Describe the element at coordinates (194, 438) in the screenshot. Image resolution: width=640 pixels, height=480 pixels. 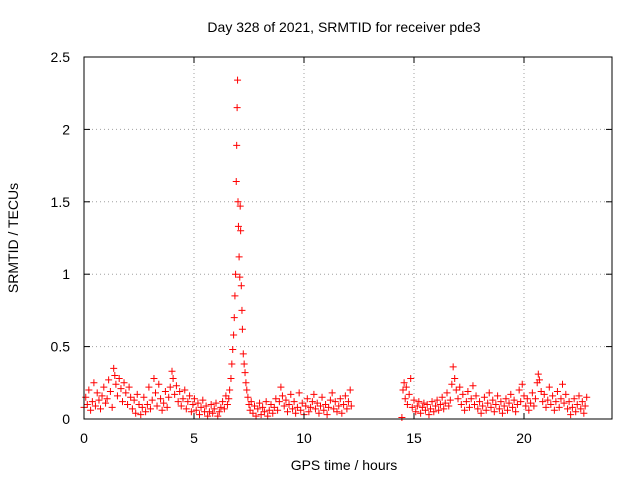
I see `x-tick-label: 5` at that location.